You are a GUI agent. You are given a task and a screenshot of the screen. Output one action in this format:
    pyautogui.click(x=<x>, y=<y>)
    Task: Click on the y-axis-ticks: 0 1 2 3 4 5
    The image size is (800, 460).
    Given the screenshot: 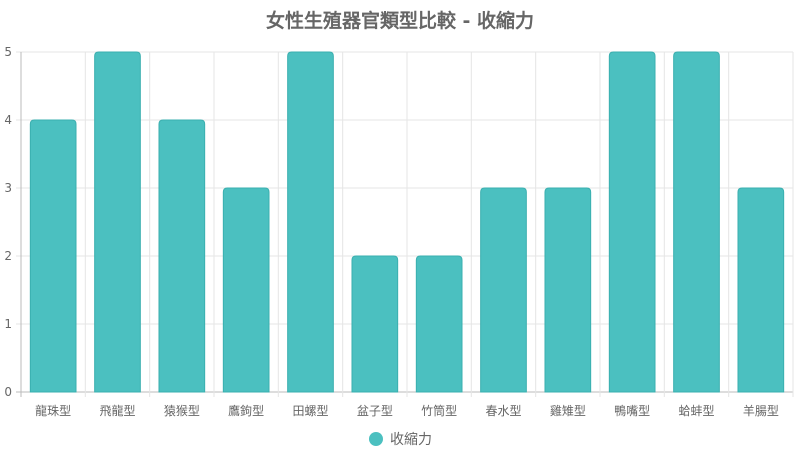 What is the action you would take?
    pyautogui.click(x=8, y=222)
    